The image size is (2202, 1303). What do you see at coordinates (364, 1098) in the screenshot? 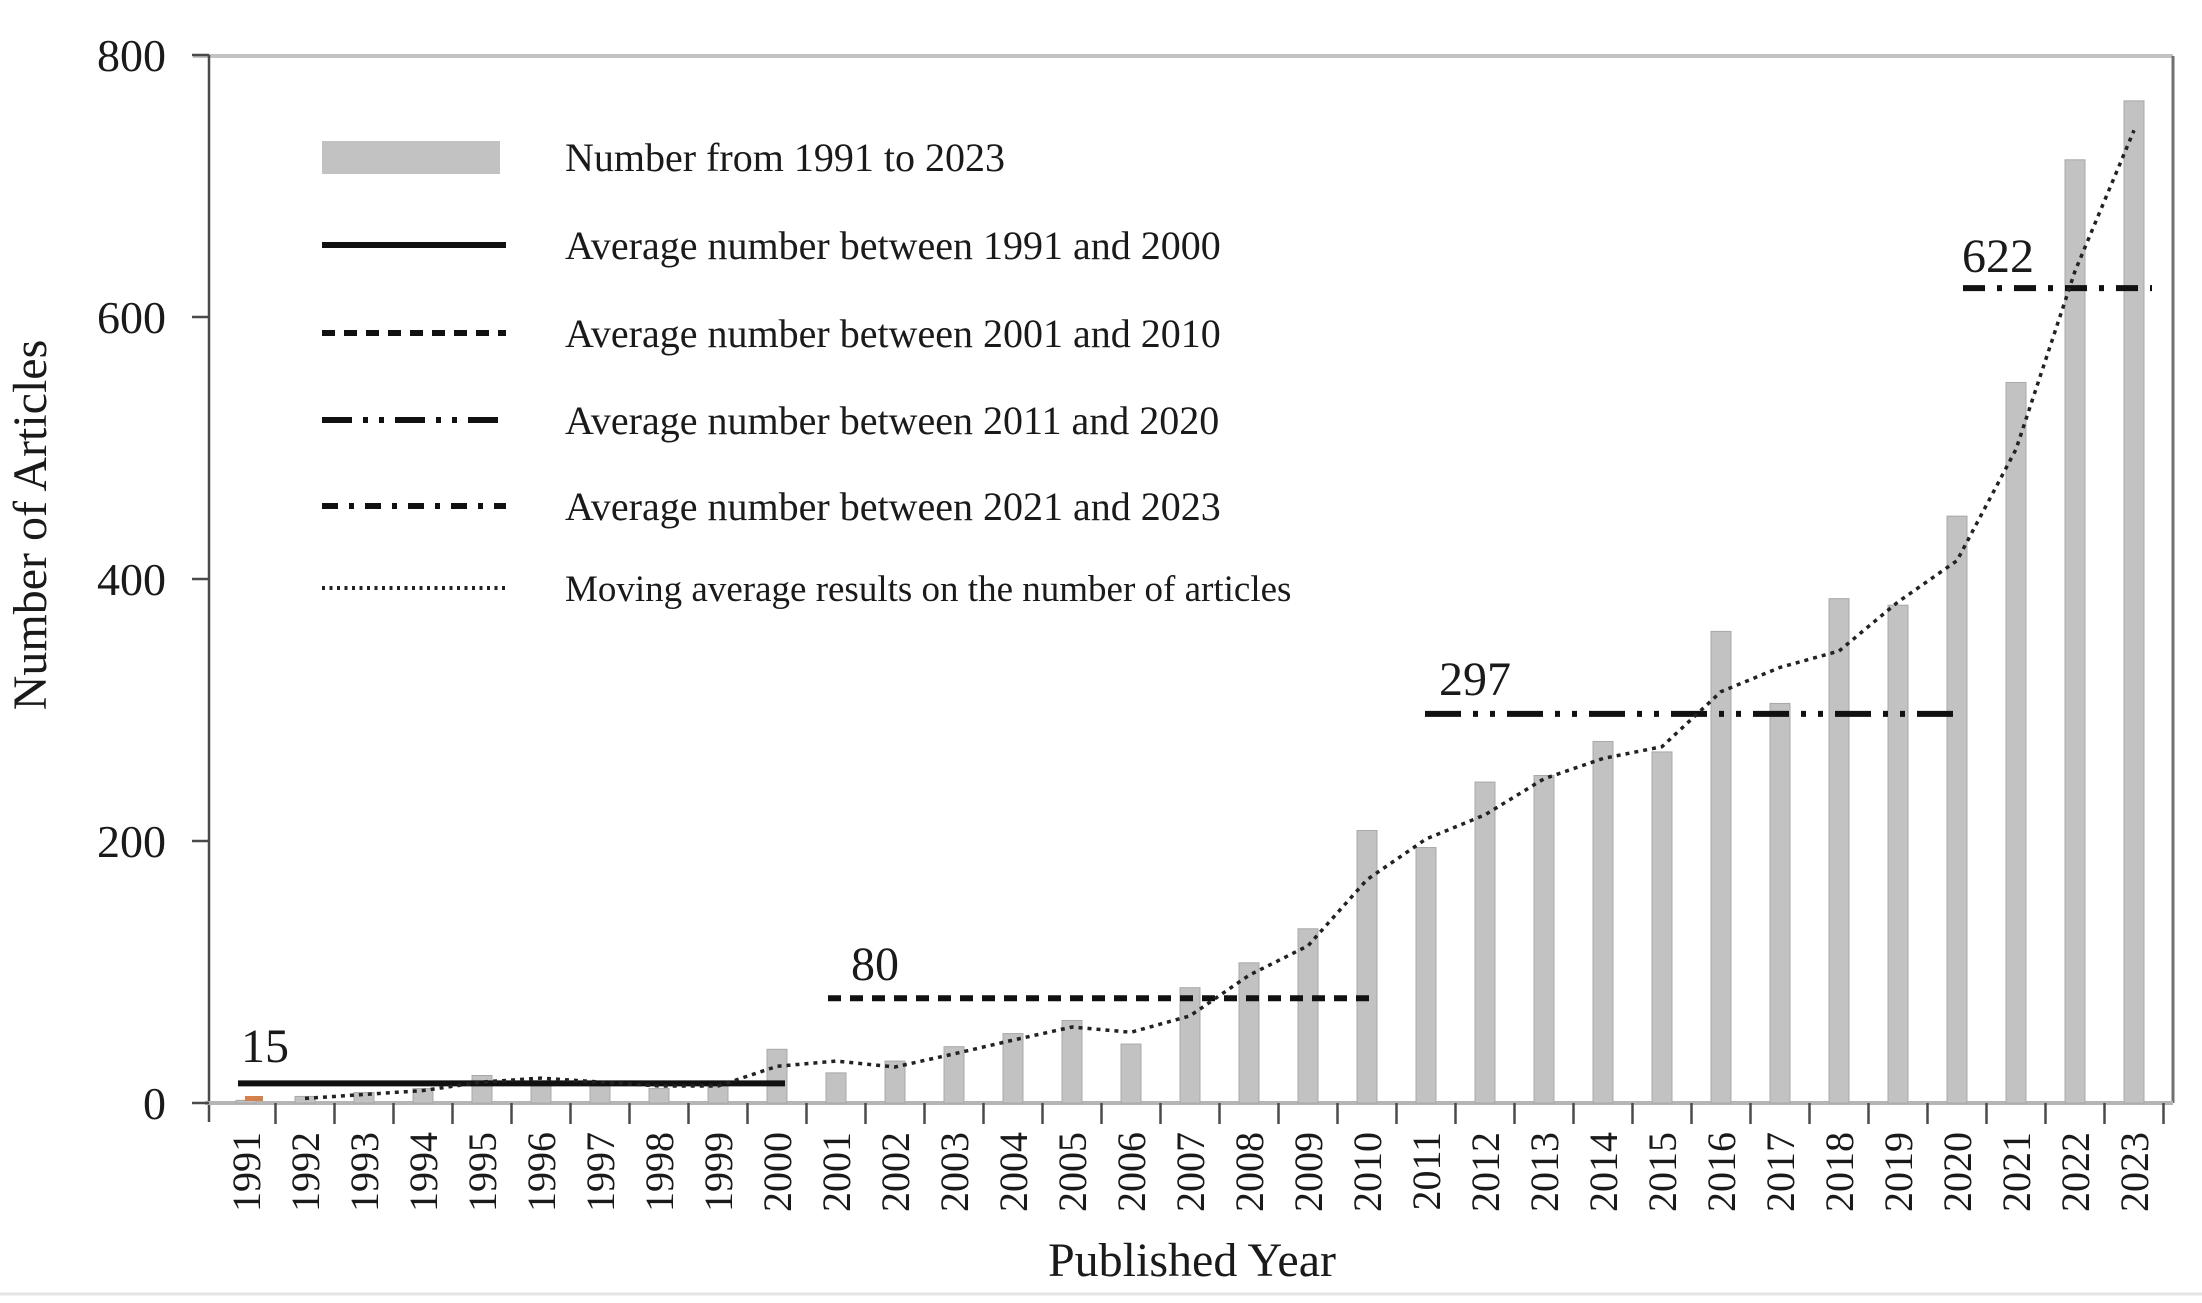
I see `bar-1993` at bounding box center [364, 1098].